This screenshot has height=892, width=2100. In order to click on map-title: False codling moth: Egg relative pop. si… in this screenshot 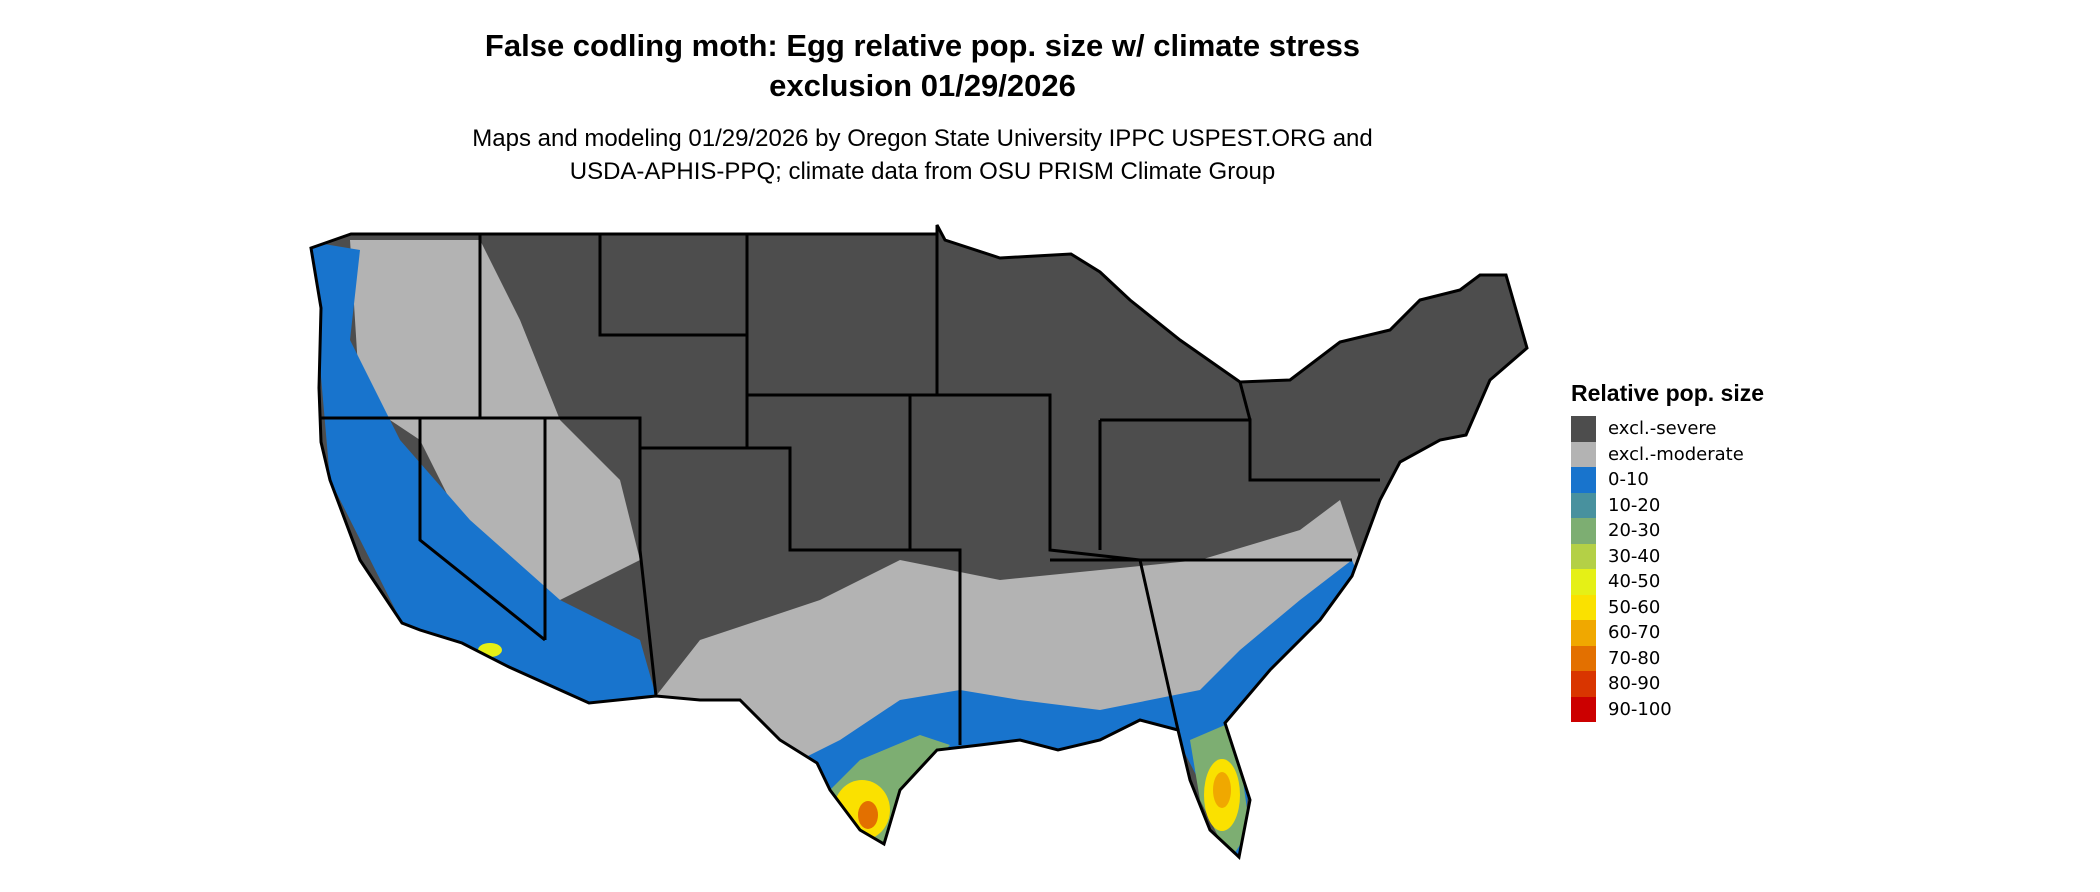, I will do `click(922, 66)`.